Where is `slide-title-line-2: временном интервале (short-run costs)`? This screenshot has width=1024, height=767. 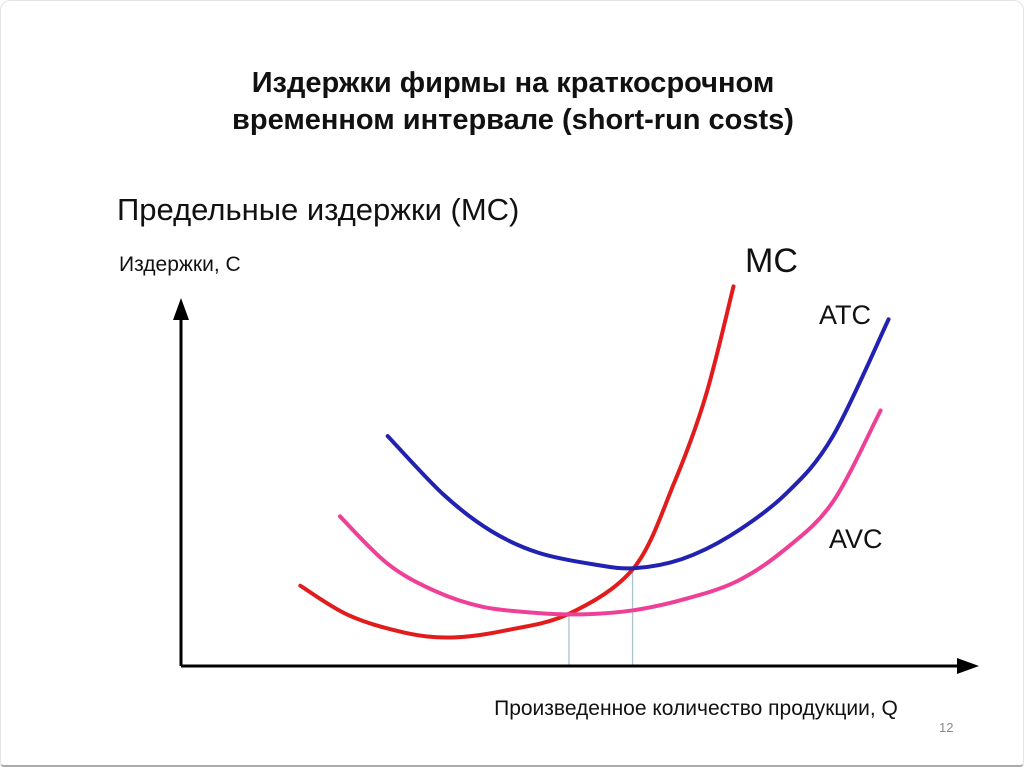
slide-title-line-2: временном интервале (short-run costs) is located at coordinates (513, 120).